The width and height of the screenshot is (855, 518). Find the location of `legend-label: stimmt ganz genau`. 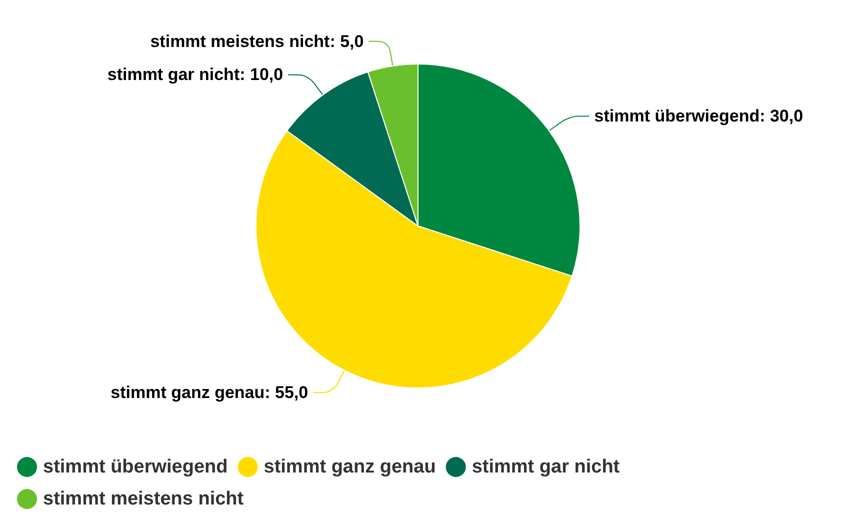

legend-label: stimmt ganz genau is located at coordinates (350, 467).